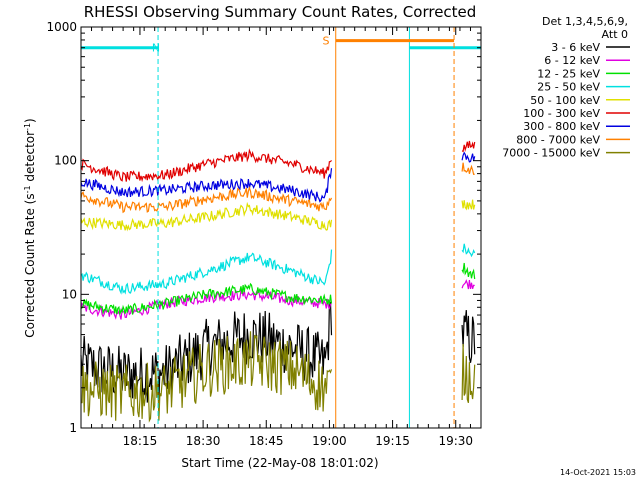 The width and height of the screenshot is (640, 480). Describe the element at coordinates (279, 463) in the screenshot. I see `x-axis-label: Start Time (22-May-08 18:01:02)` at that location.